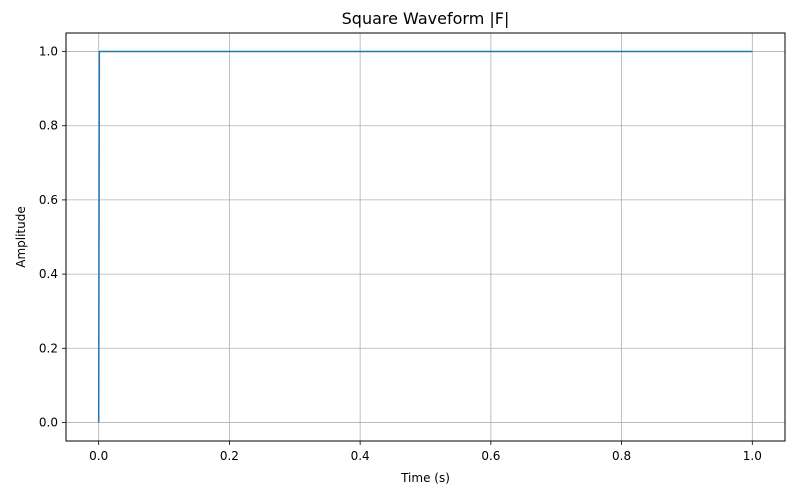 The image size is (800, 500). Describe the element at coordinates (21, 237) in the screenshot. I see `y-axis-label: Amplitude` at that location.